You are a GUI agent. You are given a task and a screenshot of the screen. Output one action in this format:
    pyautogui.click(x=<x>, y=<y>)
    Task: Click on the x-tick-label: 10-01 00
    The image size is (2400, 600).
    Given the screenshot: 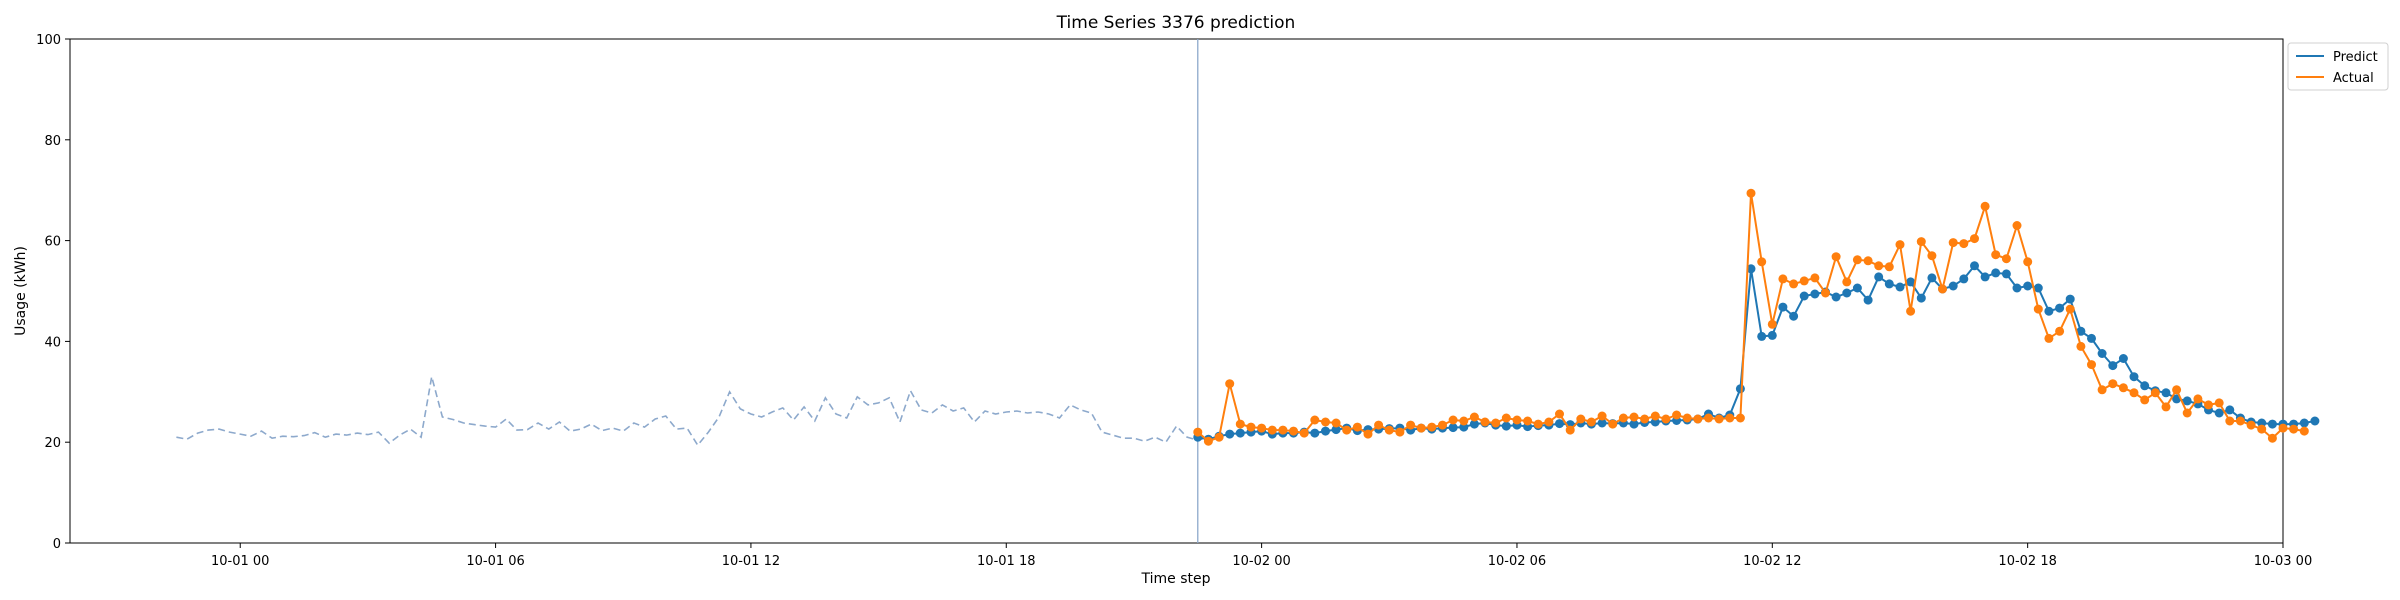 What is the action you would take?
    pyautogui.click(x=240, y=561)
    